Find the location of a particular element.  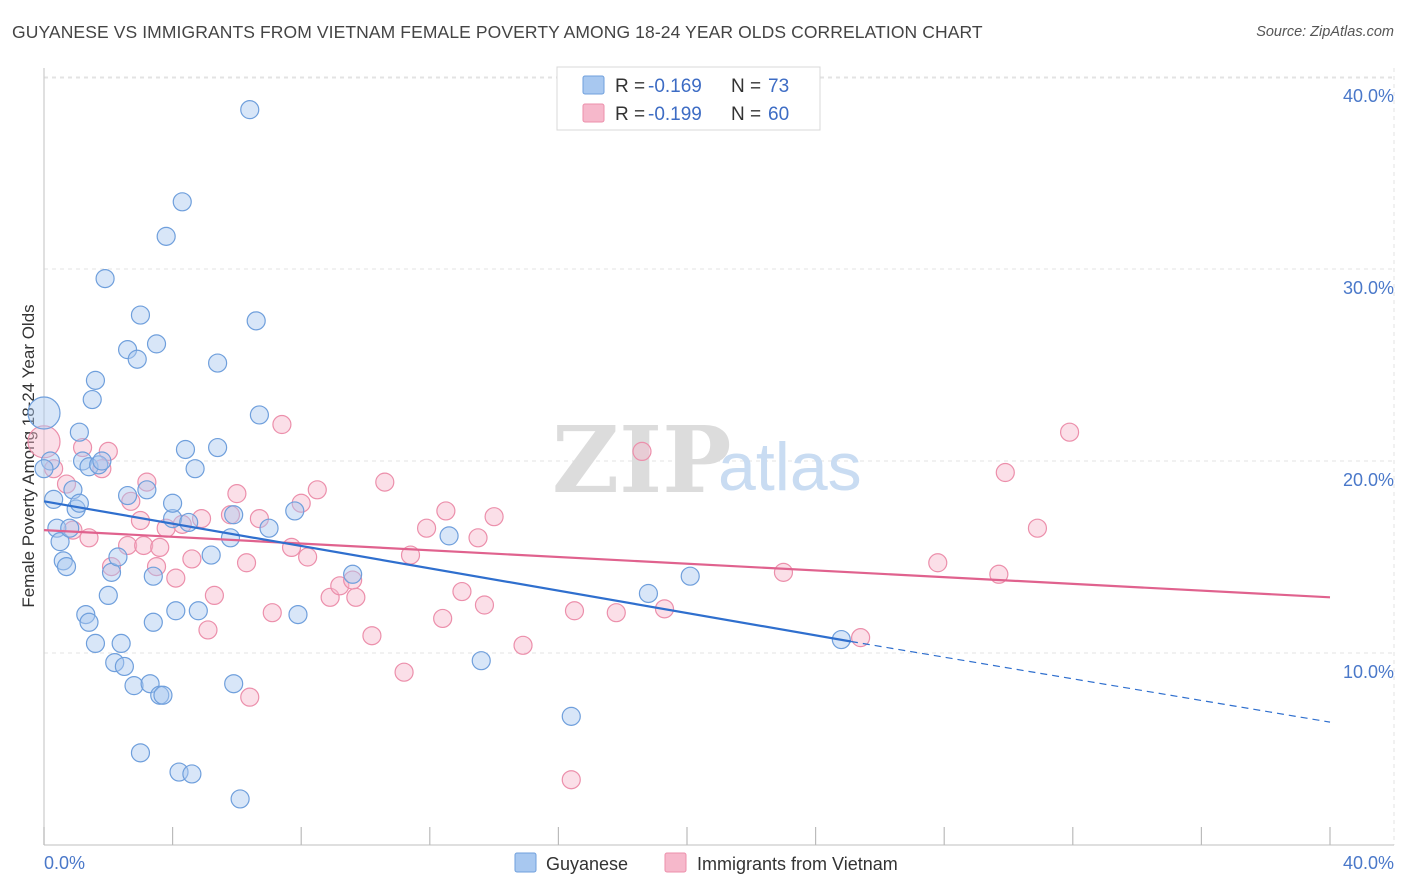

legend-n-label-2: N = is located at coordinates (746, 114).